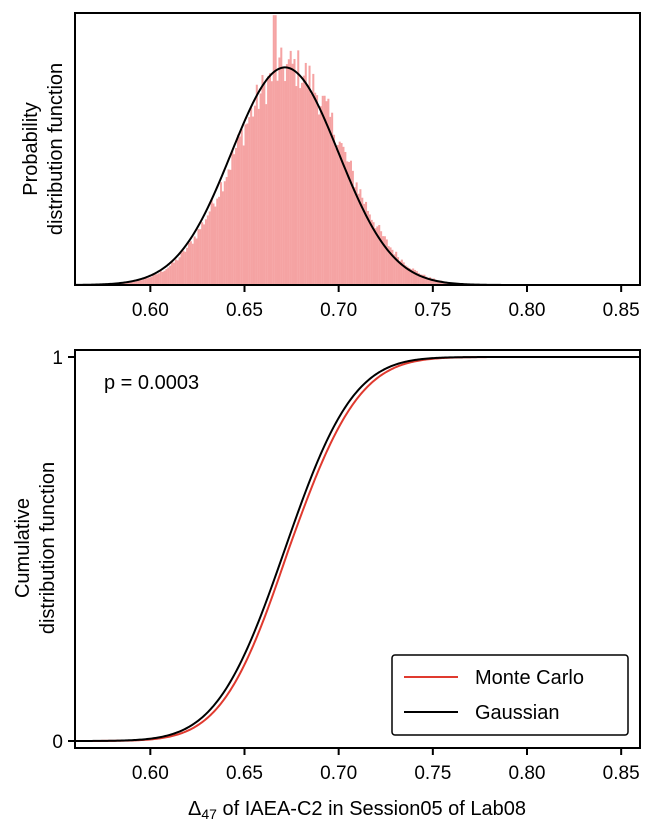 The width and height of the screenshot is (649, 824). I want to click on top-ylabel-line1: Probability, so click(31, 148).